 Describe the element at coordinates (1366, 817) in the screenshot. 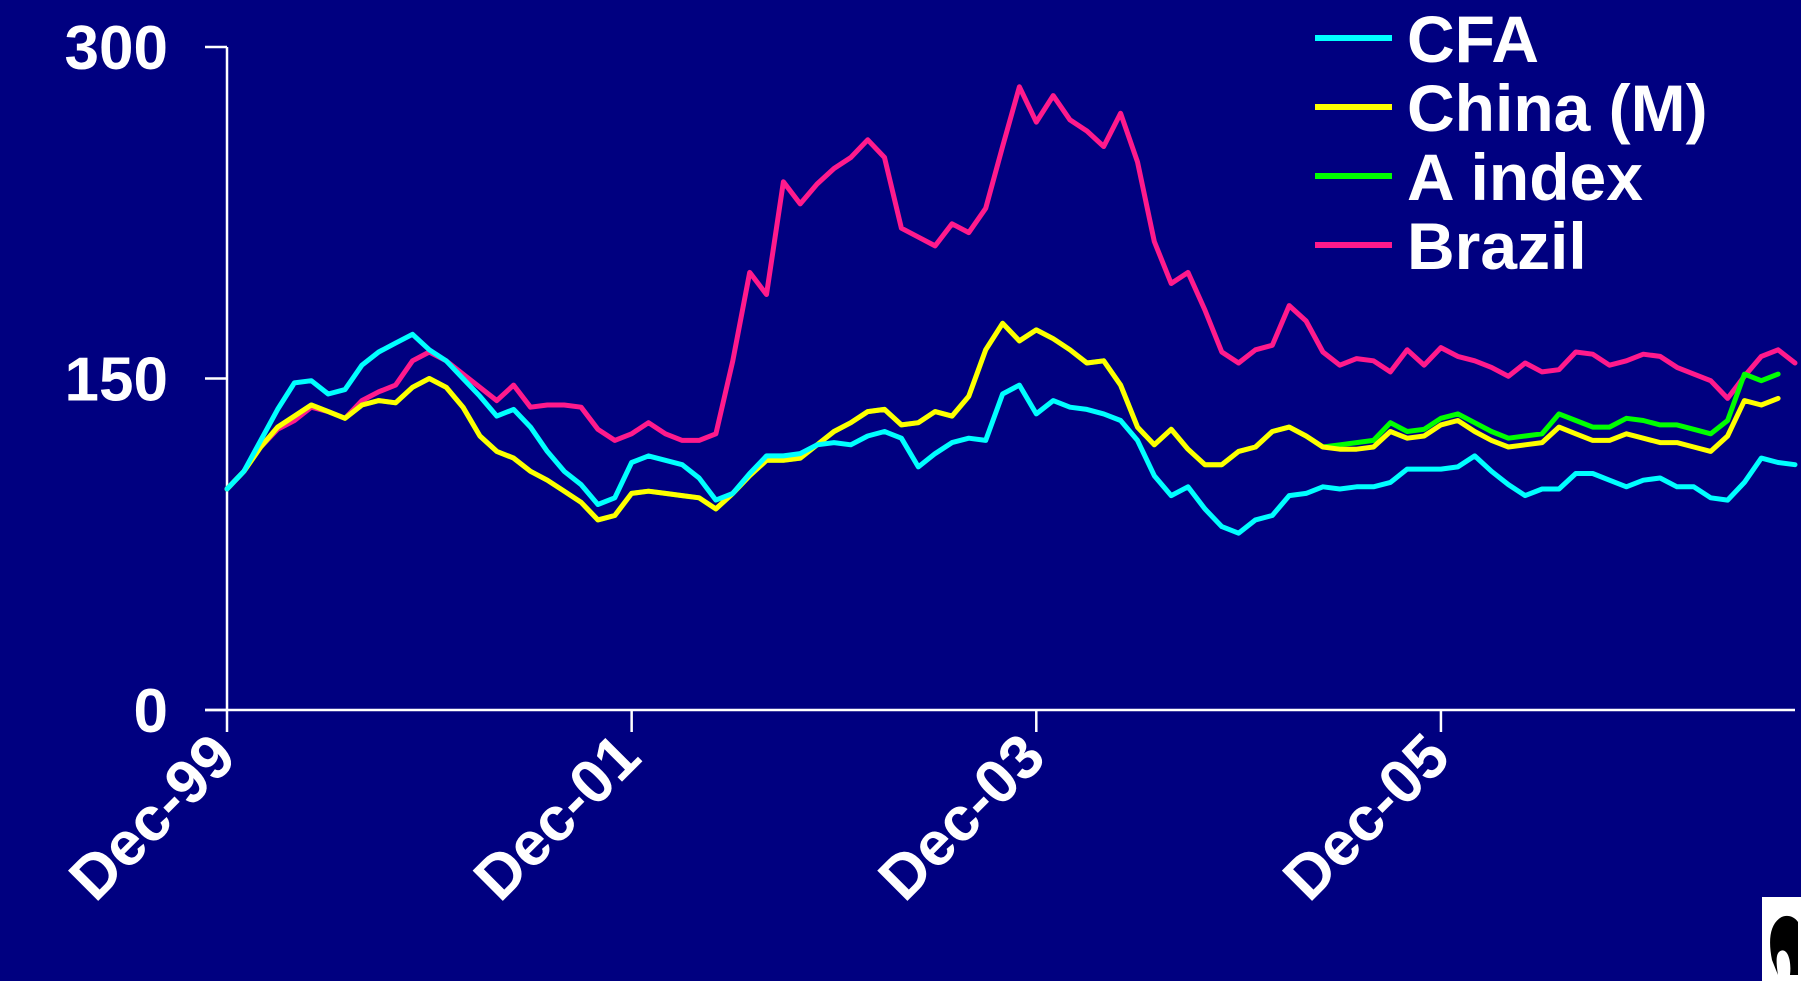

I see `x-tick-label: Dec-05` at that location.